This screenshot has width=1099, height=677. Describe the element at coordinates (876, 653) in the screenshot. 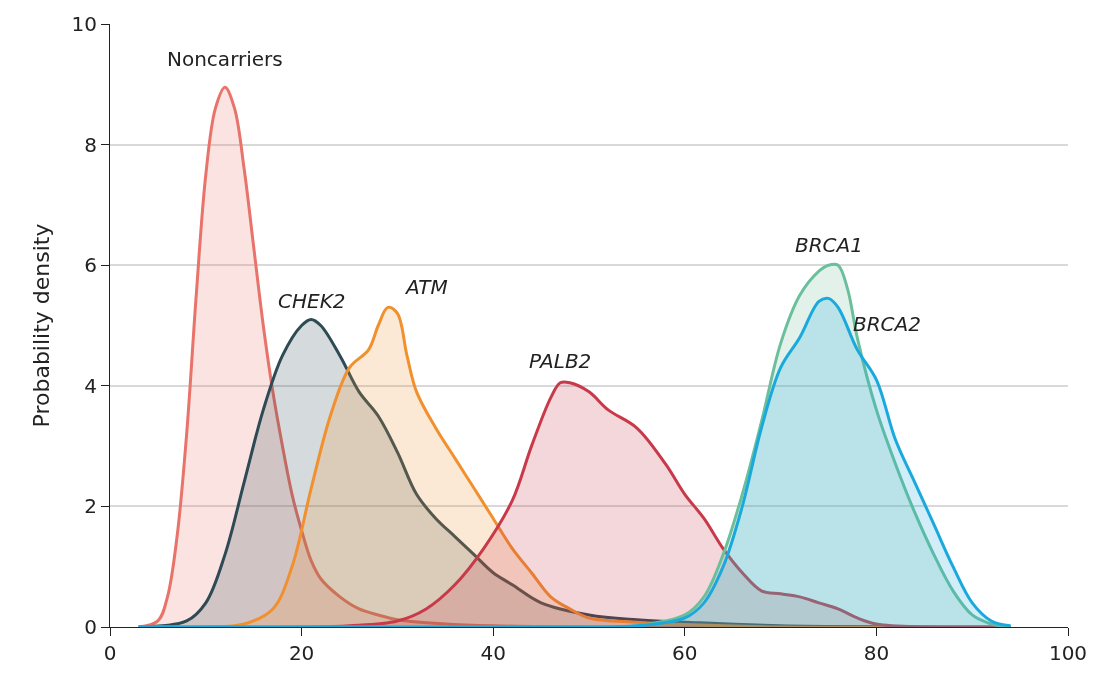

I see `x-tick-label: 80` at that location.